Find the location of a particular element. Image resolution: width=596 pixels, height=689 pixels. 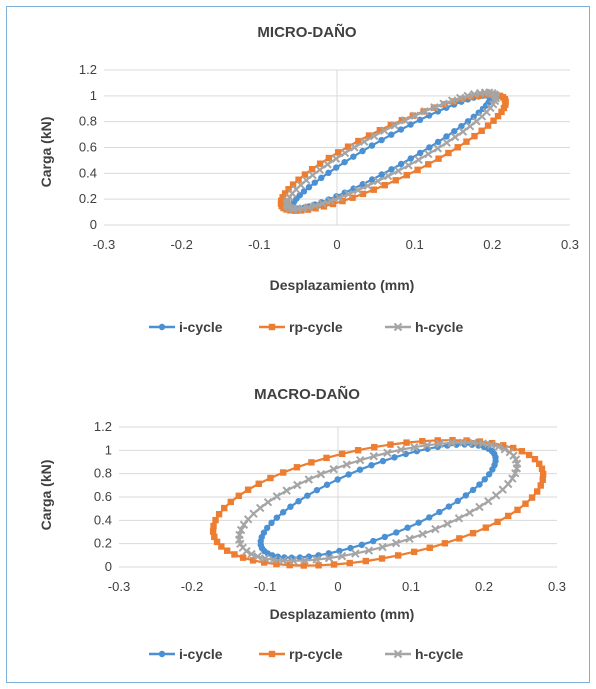

x-tick-labels: -0.3 -0.2 -0.1 0 0.1 0.2 0.3 is located at coordinates (337, 586).